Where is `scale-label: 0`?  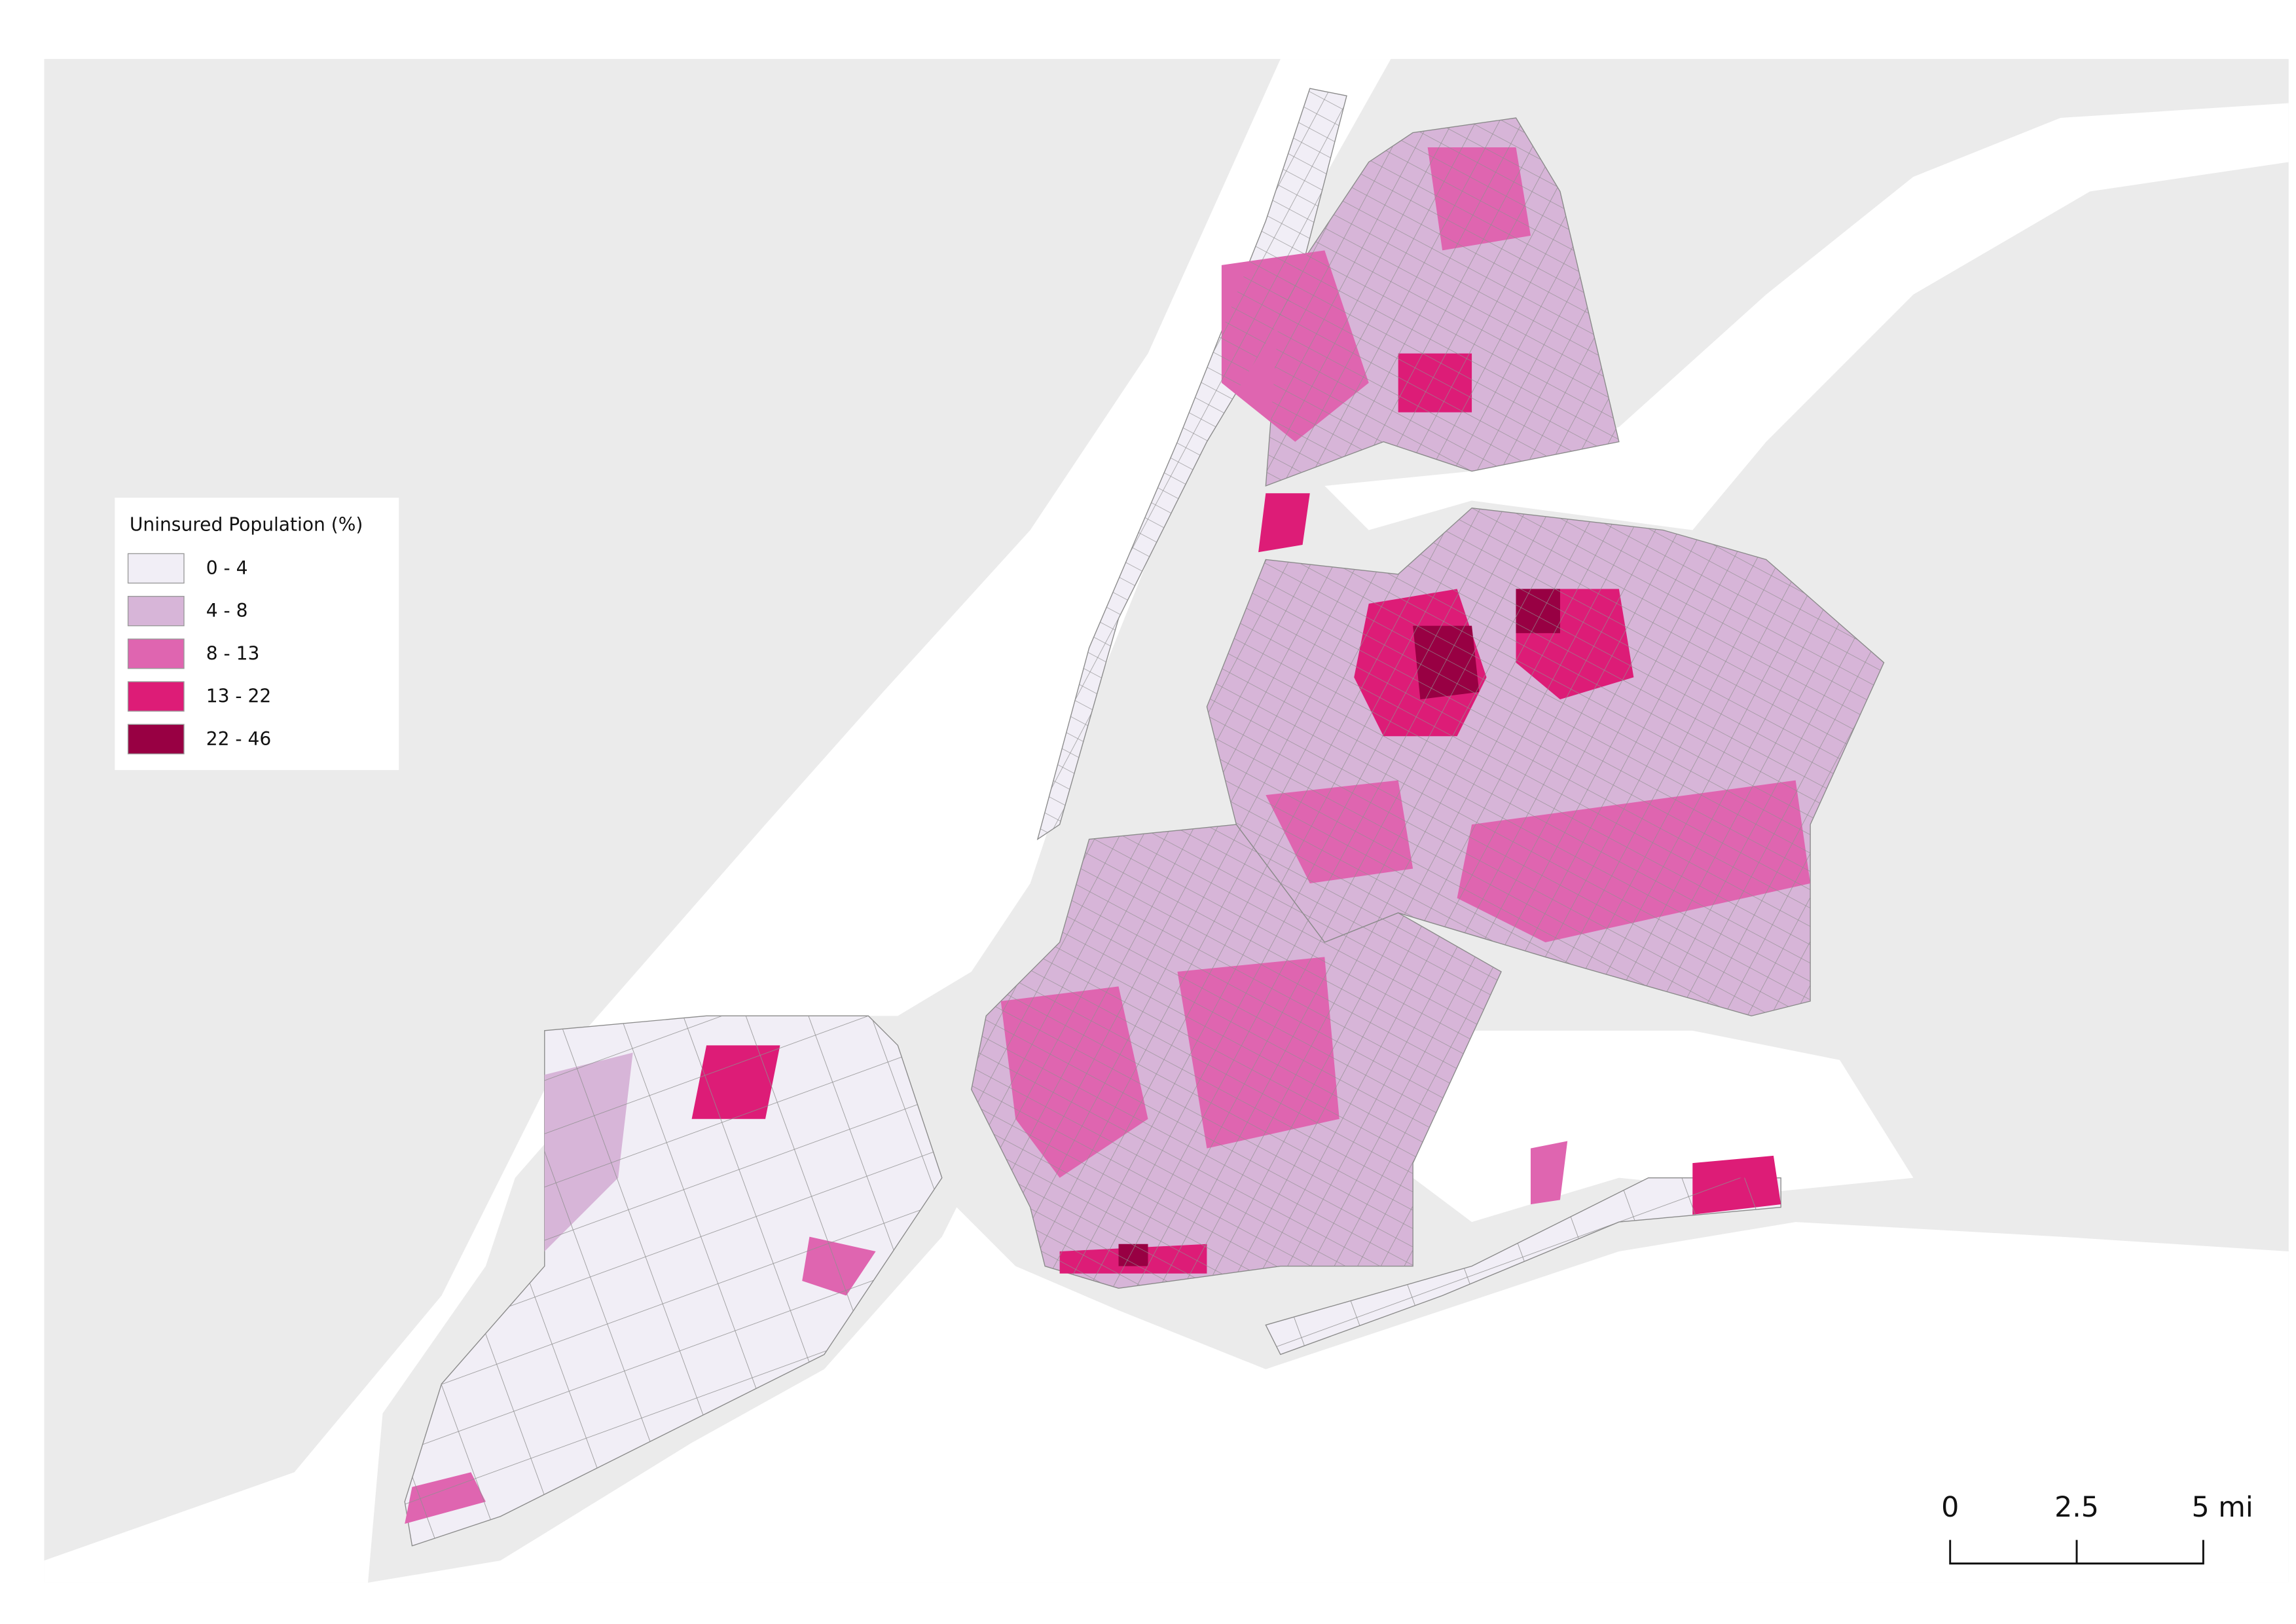
scale-label: 0 is located at coordinates (1950, 1507).